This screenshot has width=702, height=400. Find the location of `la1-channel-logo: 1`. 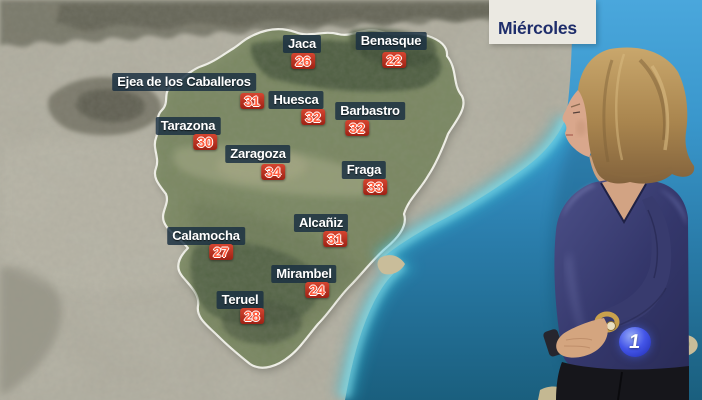

la1-channel-logo: 1 is located at coordinates (635, 342).